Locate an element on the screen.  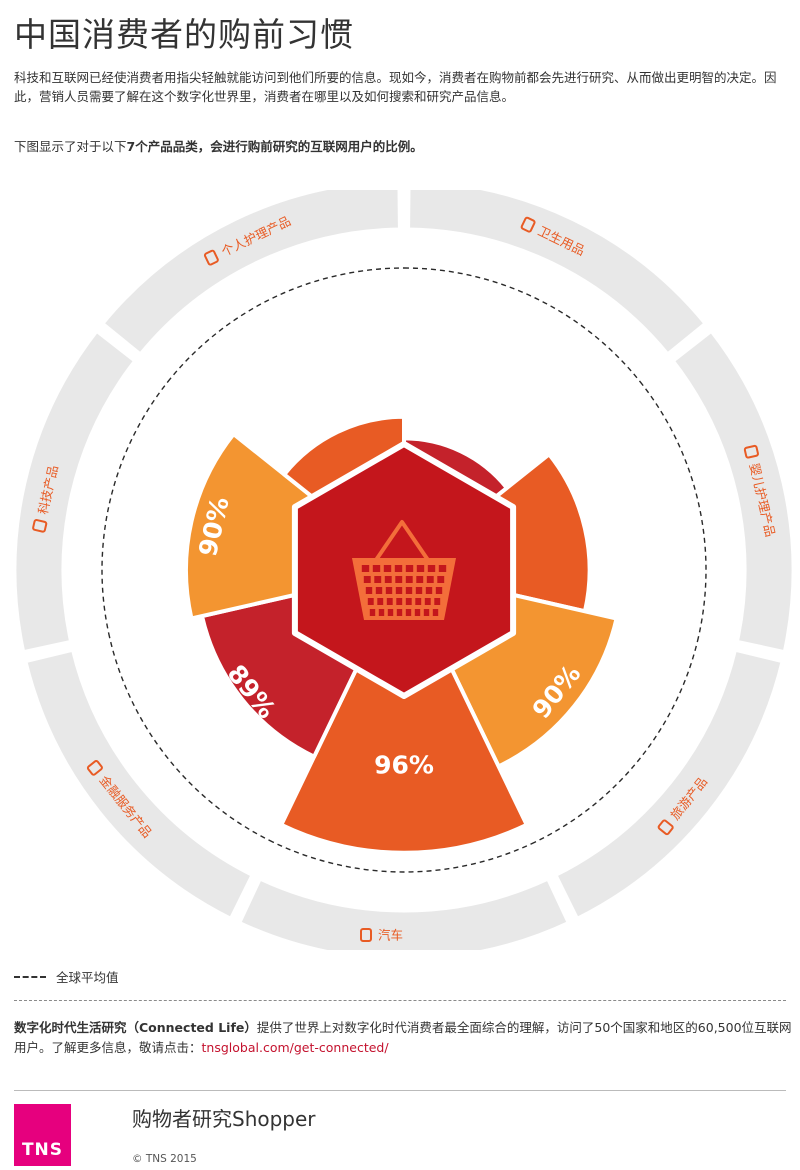
center-hexagon is located at coordinates (404, 570).